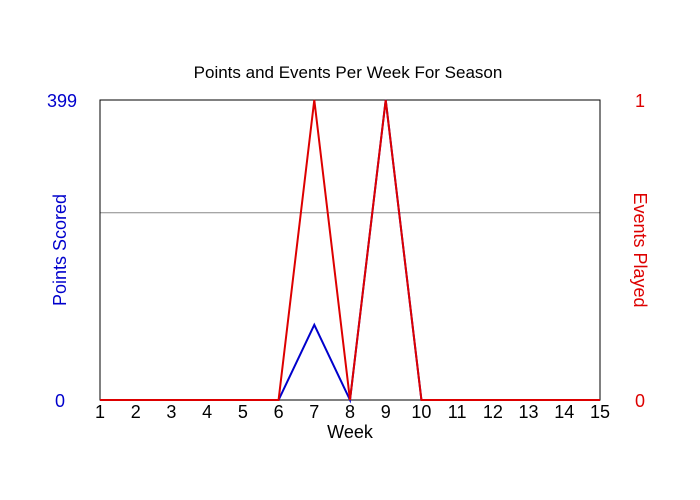 Image resolution: width=700 pixels, height=500 pixels. What do you see at coordinates (62, 101) in the screenshot?
I see `left-tick-label: 399` at bounding box center [62, 101].